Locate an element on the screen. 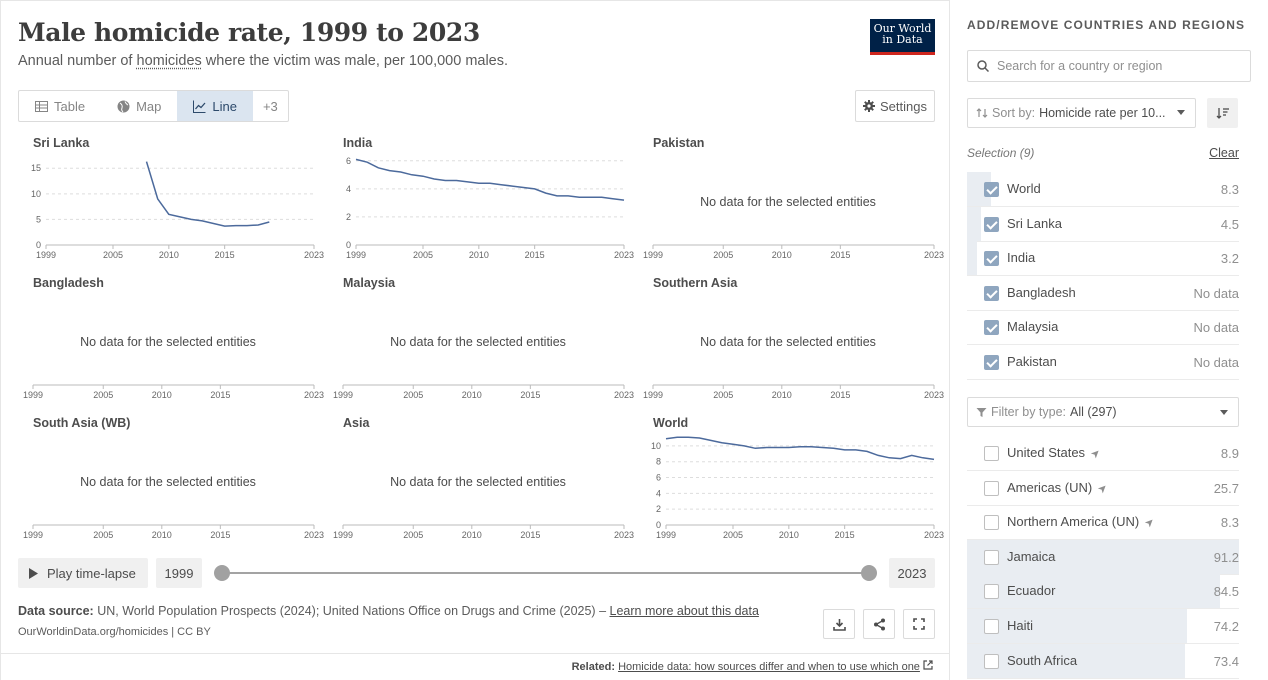 This screenshot has height=680, width=1268. fullscreen-button is located at coordinates (919, 624).